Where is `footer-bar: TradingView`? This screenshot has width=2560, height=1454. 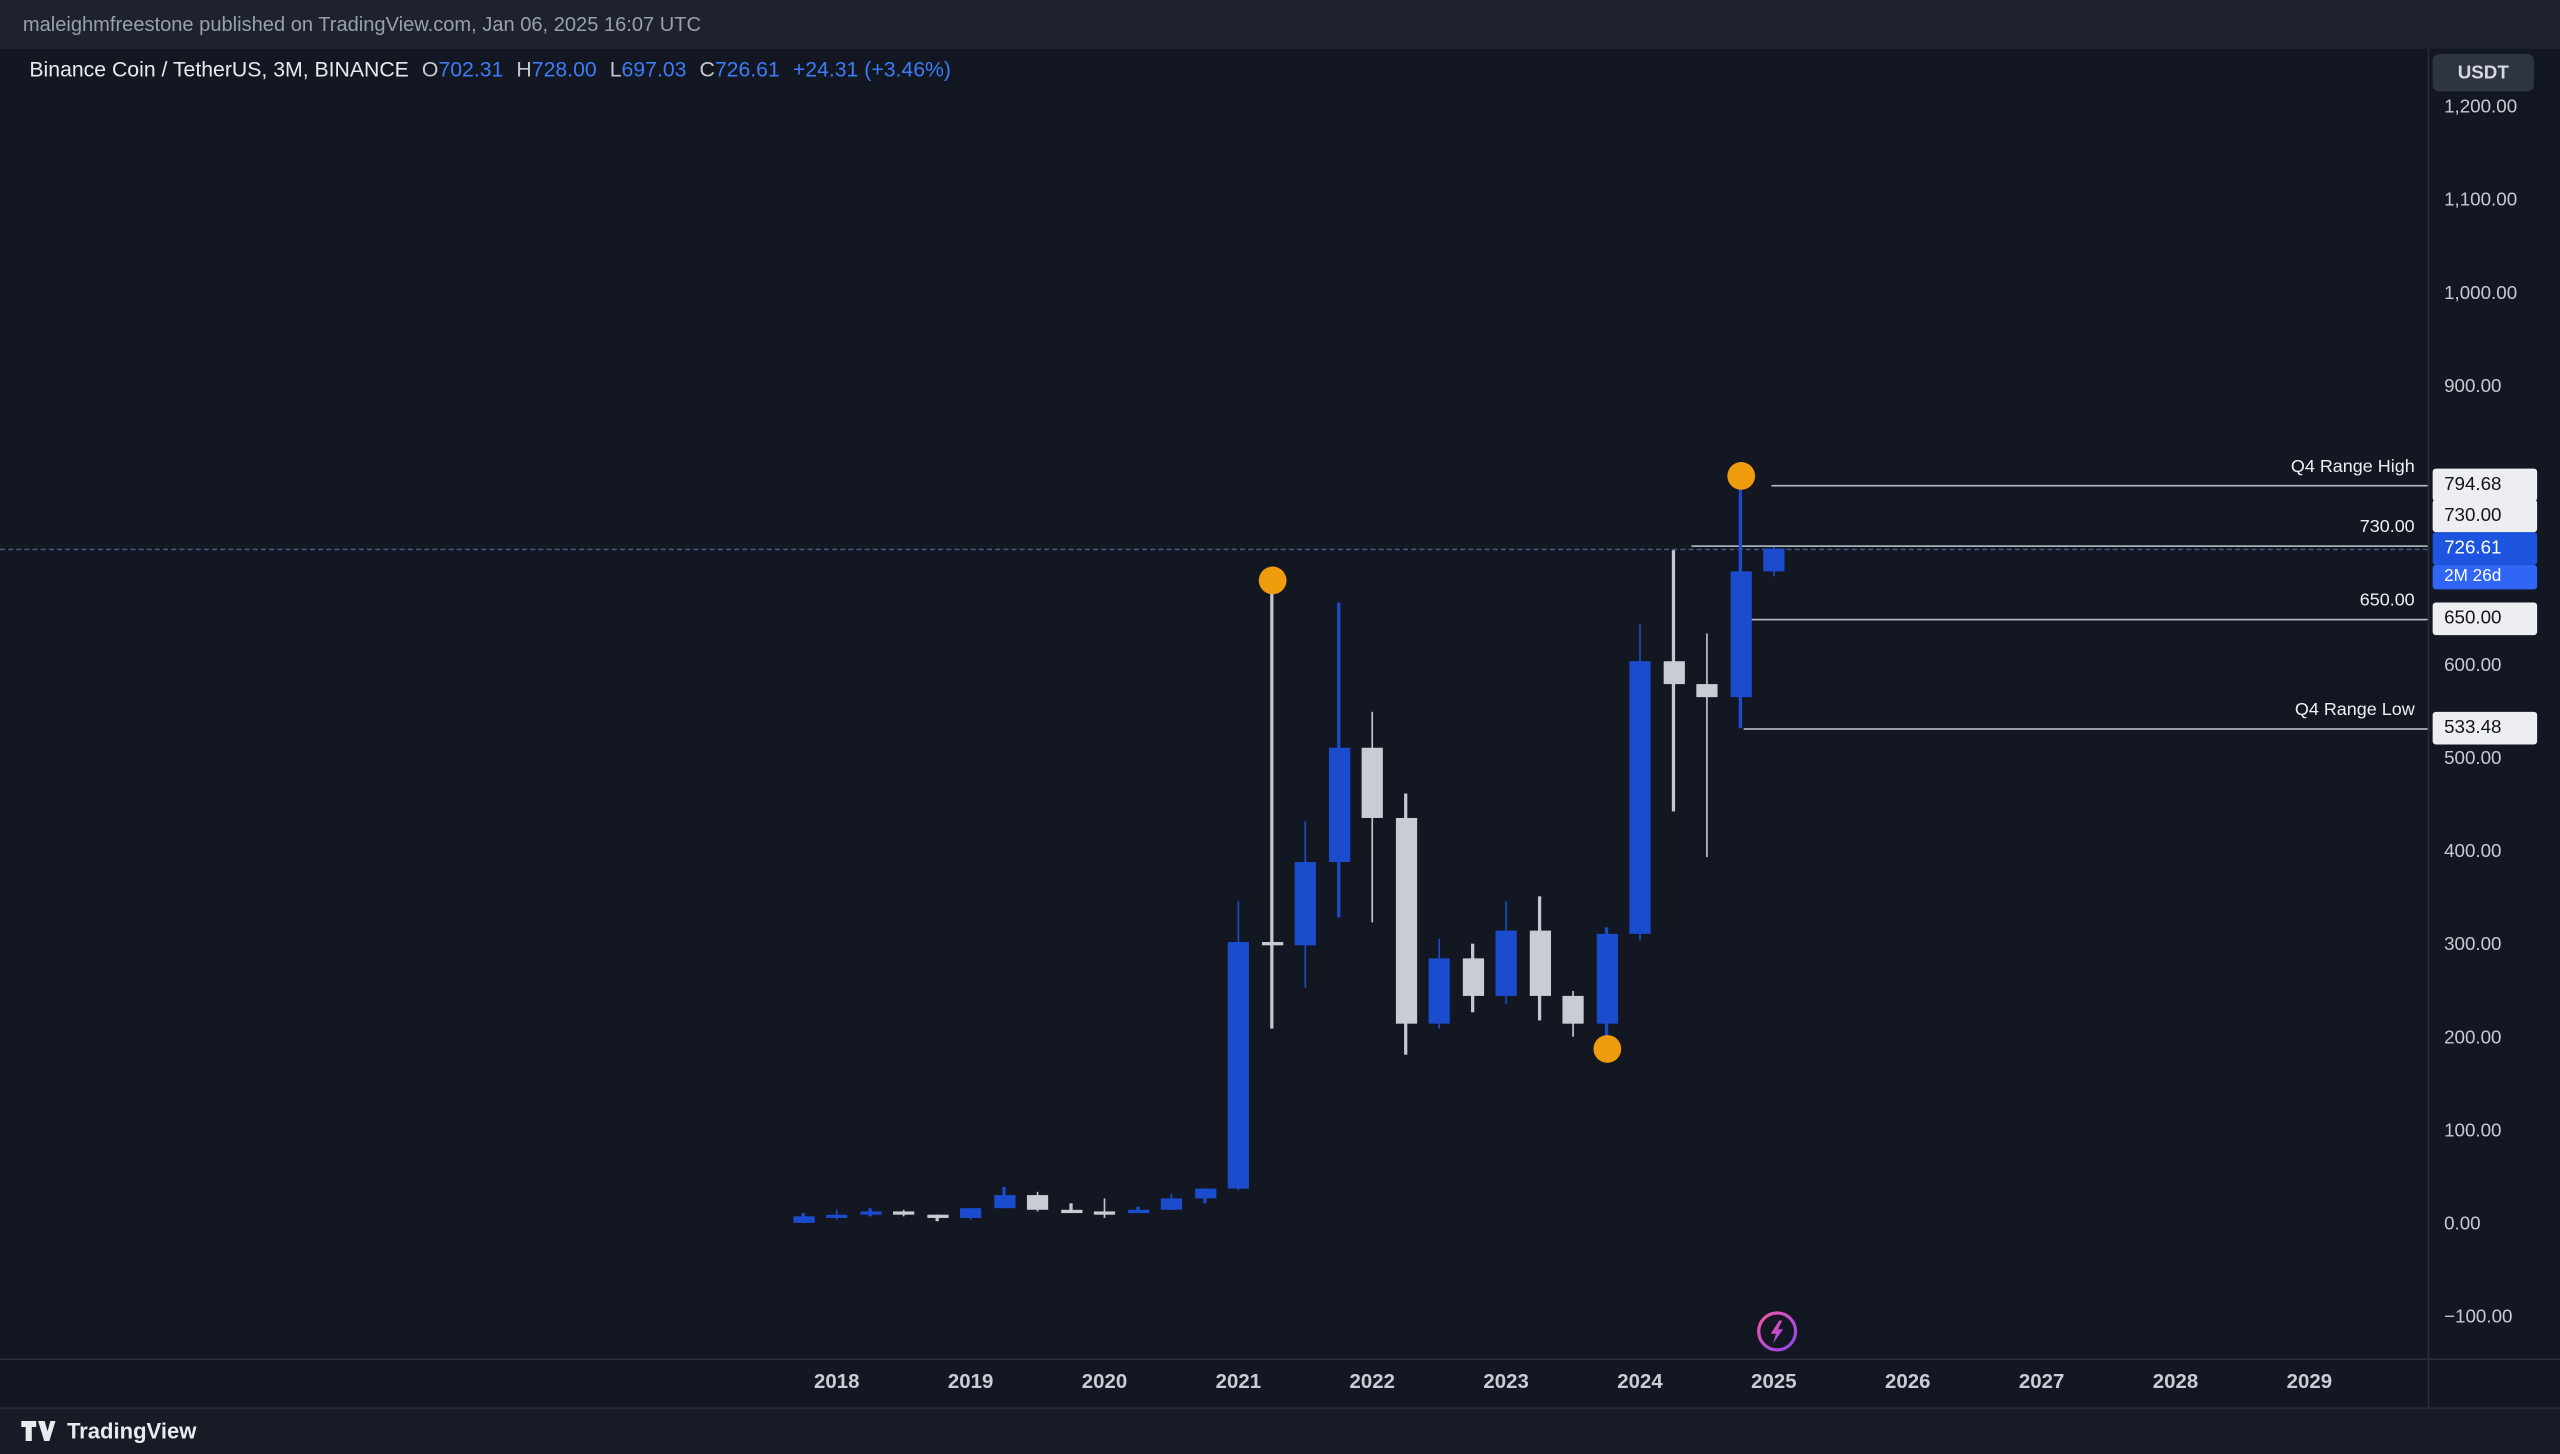 footer-bar: TradingView is located at coordinates (1280, 1430).